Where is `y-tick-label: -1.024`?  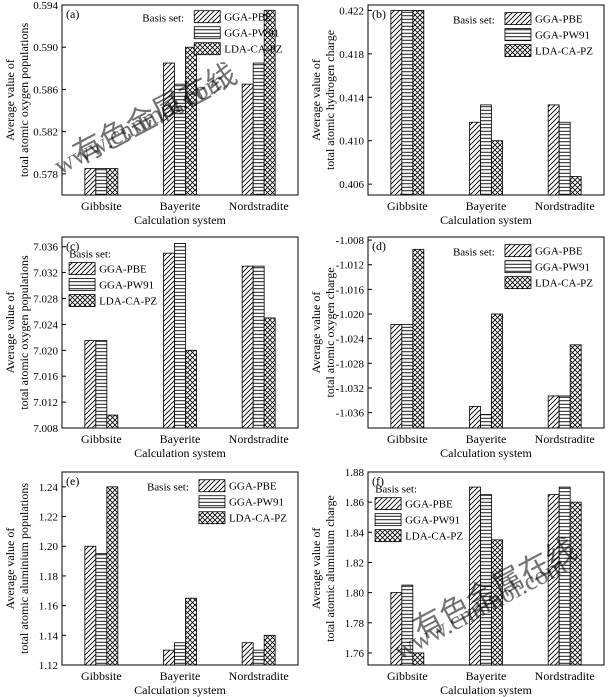 y-tick-label: -1.024 is located at coordinates (350, 340).